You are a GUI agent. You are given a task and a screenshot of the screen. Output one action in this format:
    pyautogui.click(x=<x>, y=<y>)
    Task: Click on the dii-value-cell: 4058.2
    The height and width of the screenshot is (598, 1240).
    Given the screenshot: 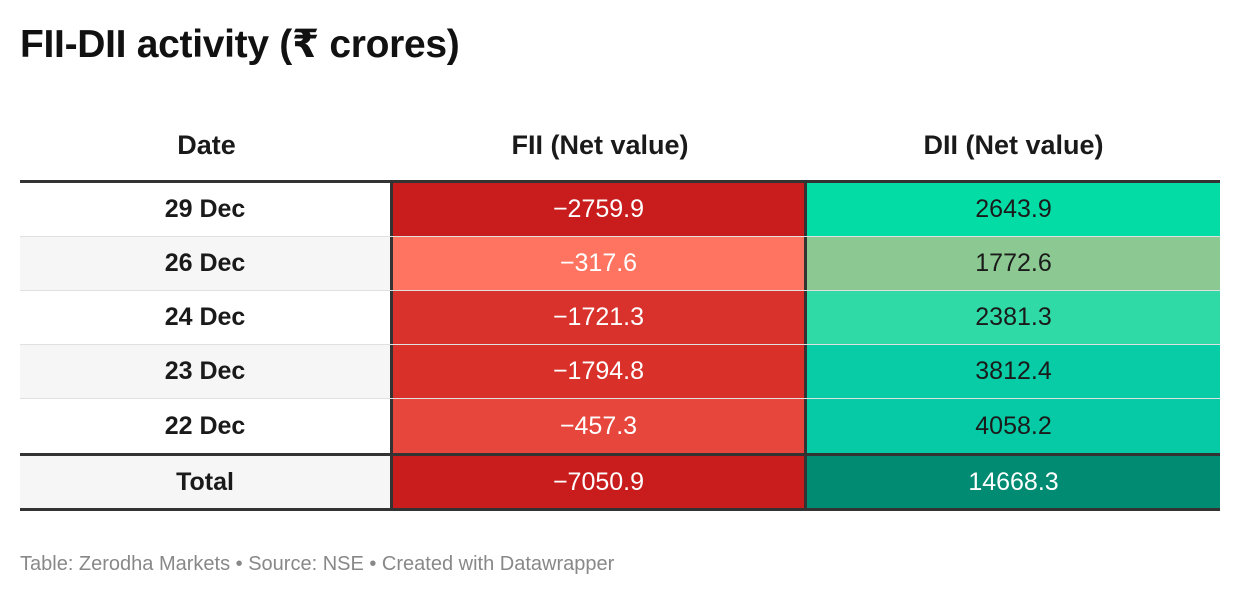 What is the action you would take?
    pyautogui.click(x=1013, y=426)
    